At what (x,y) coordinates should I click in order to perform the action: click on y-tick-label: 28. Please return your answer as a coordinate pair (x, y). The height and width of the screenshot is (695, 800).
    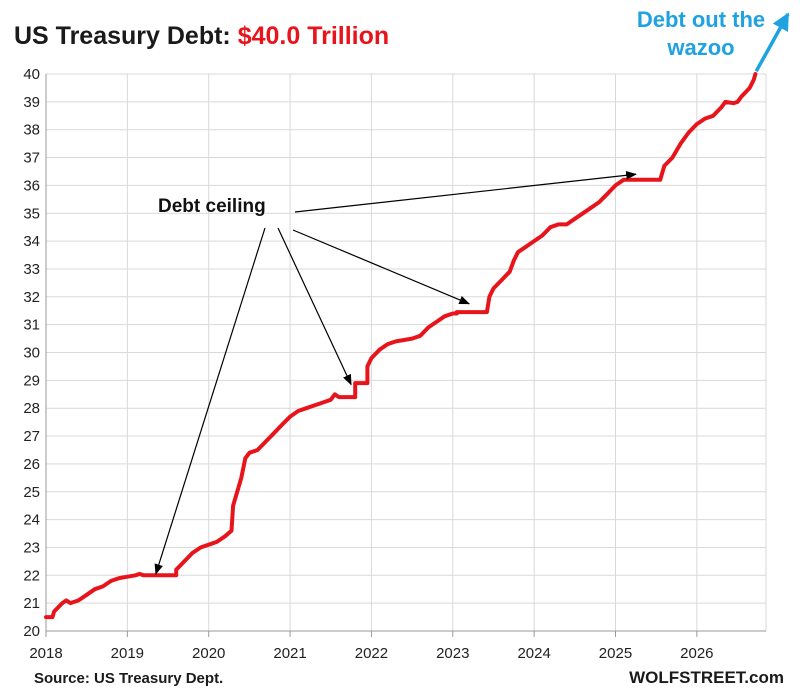
    Looking at the image, I should click on (31, 408).